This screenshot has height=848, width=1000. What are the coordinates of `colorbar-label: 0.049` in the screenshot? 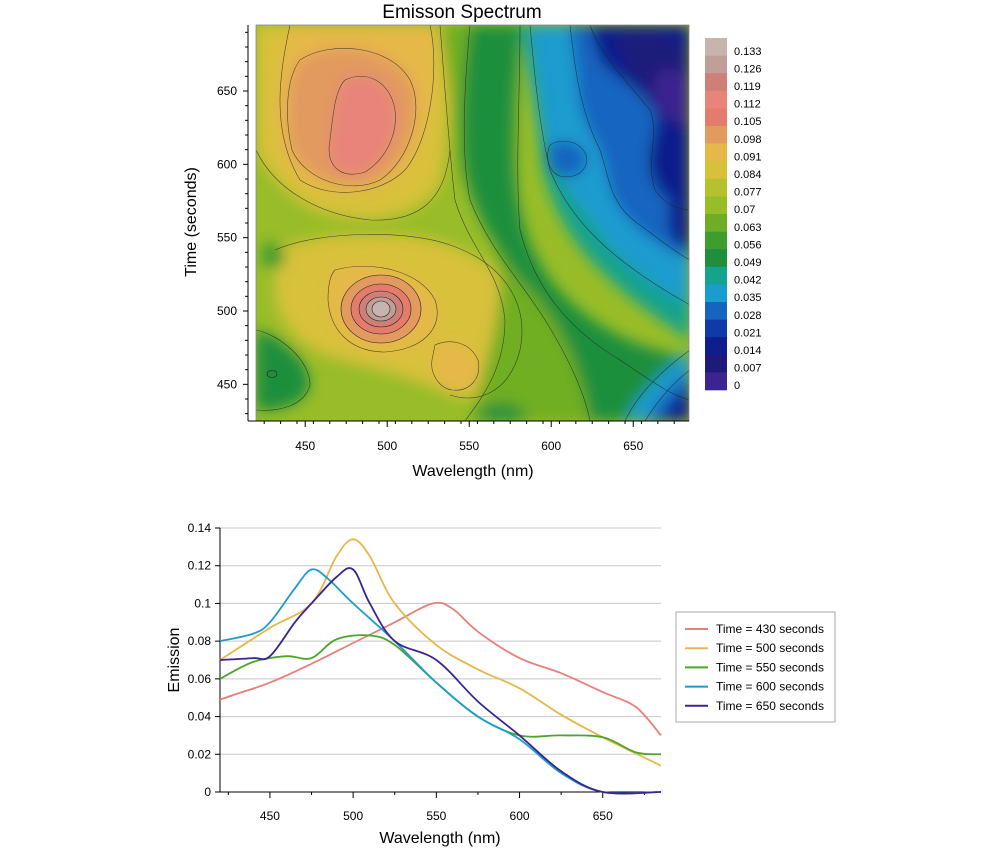 It's located at (748, 263).